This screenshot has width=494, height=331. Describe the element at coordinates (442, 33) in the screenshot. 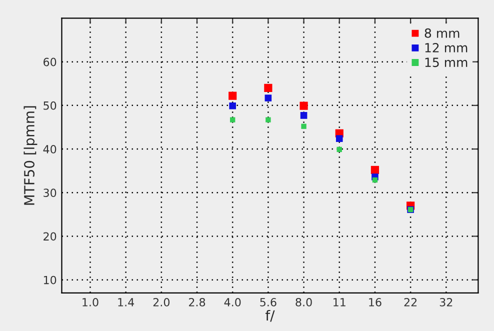

I see `legend-label: 8 mm` at that location.